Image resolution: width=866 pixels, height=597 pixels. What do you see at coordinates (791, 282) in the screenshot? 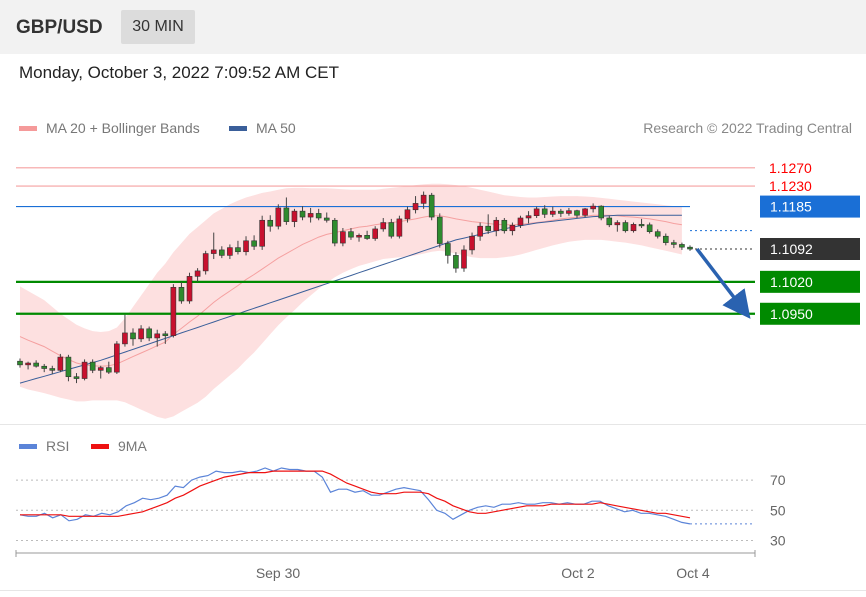
I see `support-label-1.1020: 1.1020` at bounding box center [791, 282].